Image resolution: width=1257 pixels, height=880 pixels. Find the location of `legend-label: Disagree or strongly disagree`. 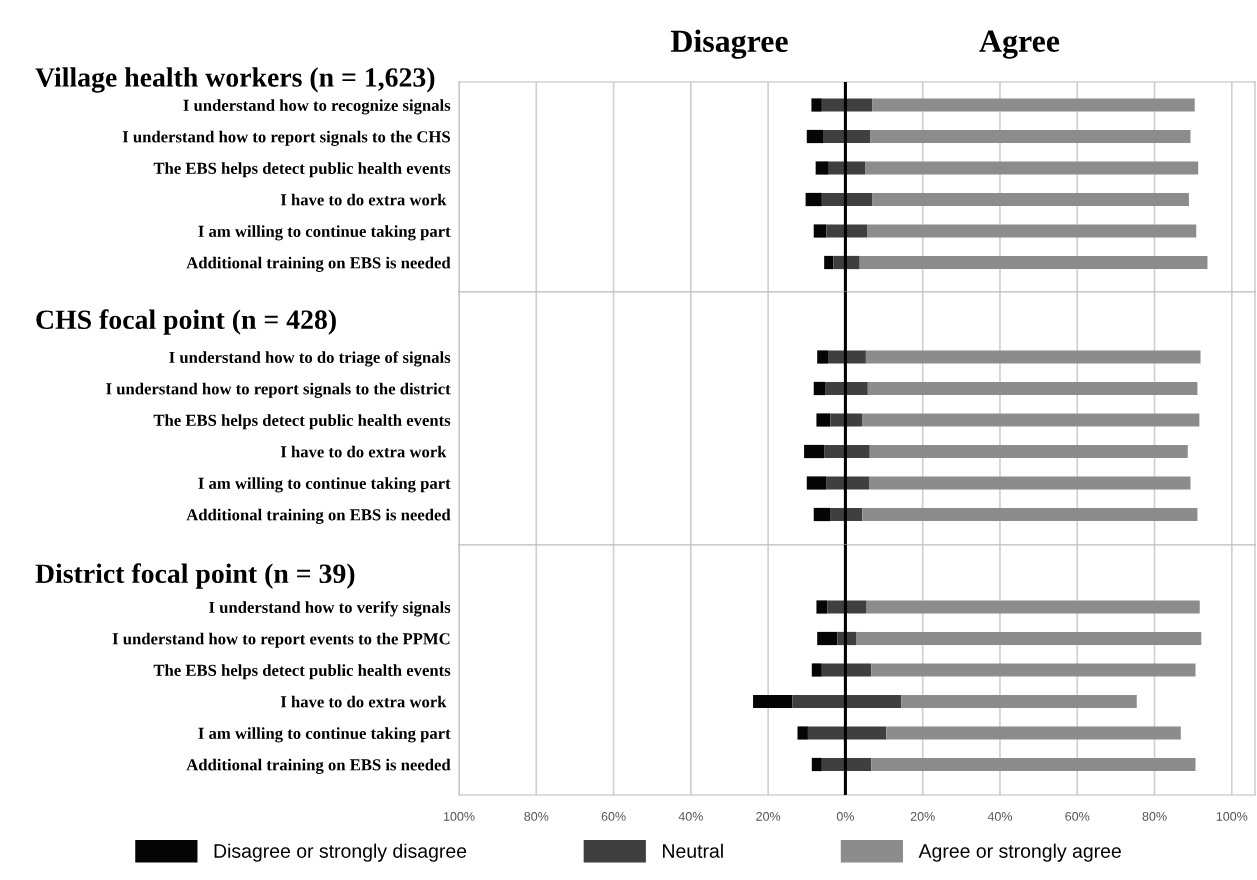

legend-label: Disagree or strongly disagree is located at coordinates (340, 852).